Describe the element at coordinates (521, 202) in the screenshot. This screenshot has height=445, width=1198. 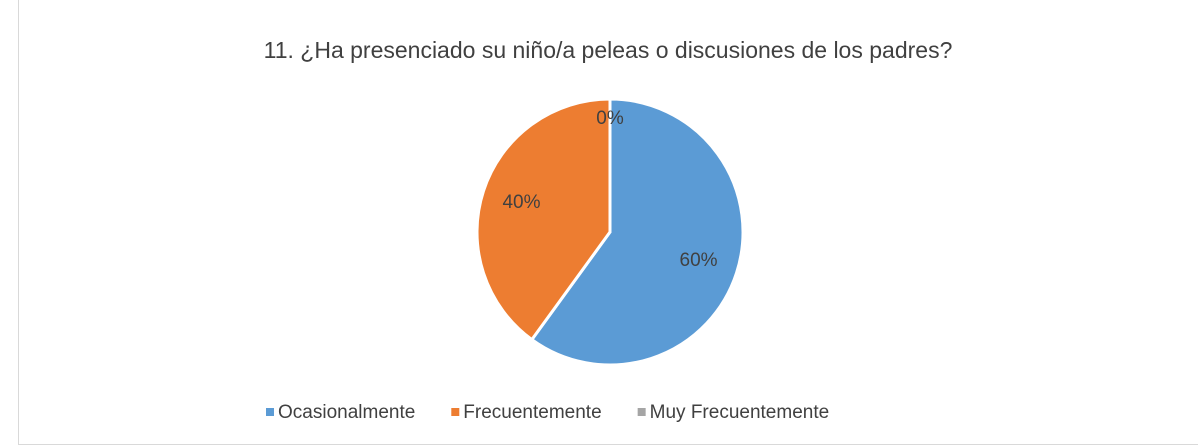
I see `data-label: 40%` at that location.